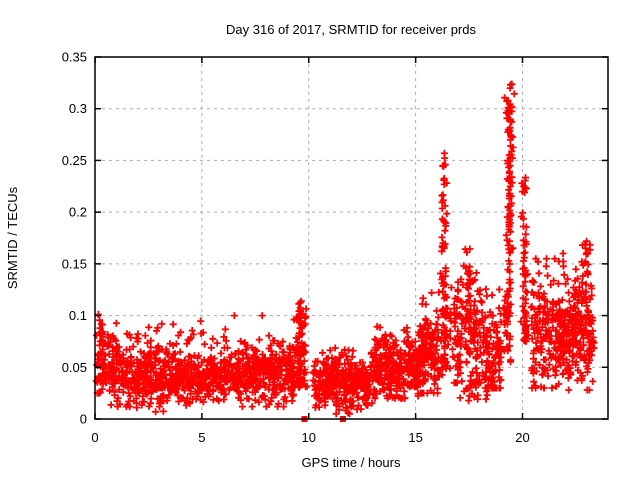 The height and width of the screenshot is (480, 640). Describe the element at coordinates (309, 437) in the screenshot. I see `x-tick-label: 10` at that location.